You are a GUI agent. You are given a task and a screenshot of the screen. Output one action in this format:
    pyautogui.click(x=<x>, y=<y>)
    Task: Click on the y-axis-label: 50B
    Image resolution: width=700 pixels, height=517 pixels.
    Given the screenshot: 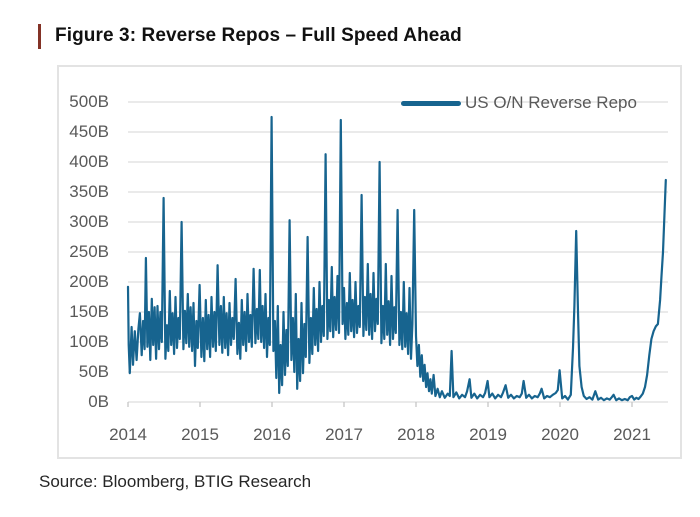 What is the action you would take?
    pyautogui.click(x=93, y=371)
    